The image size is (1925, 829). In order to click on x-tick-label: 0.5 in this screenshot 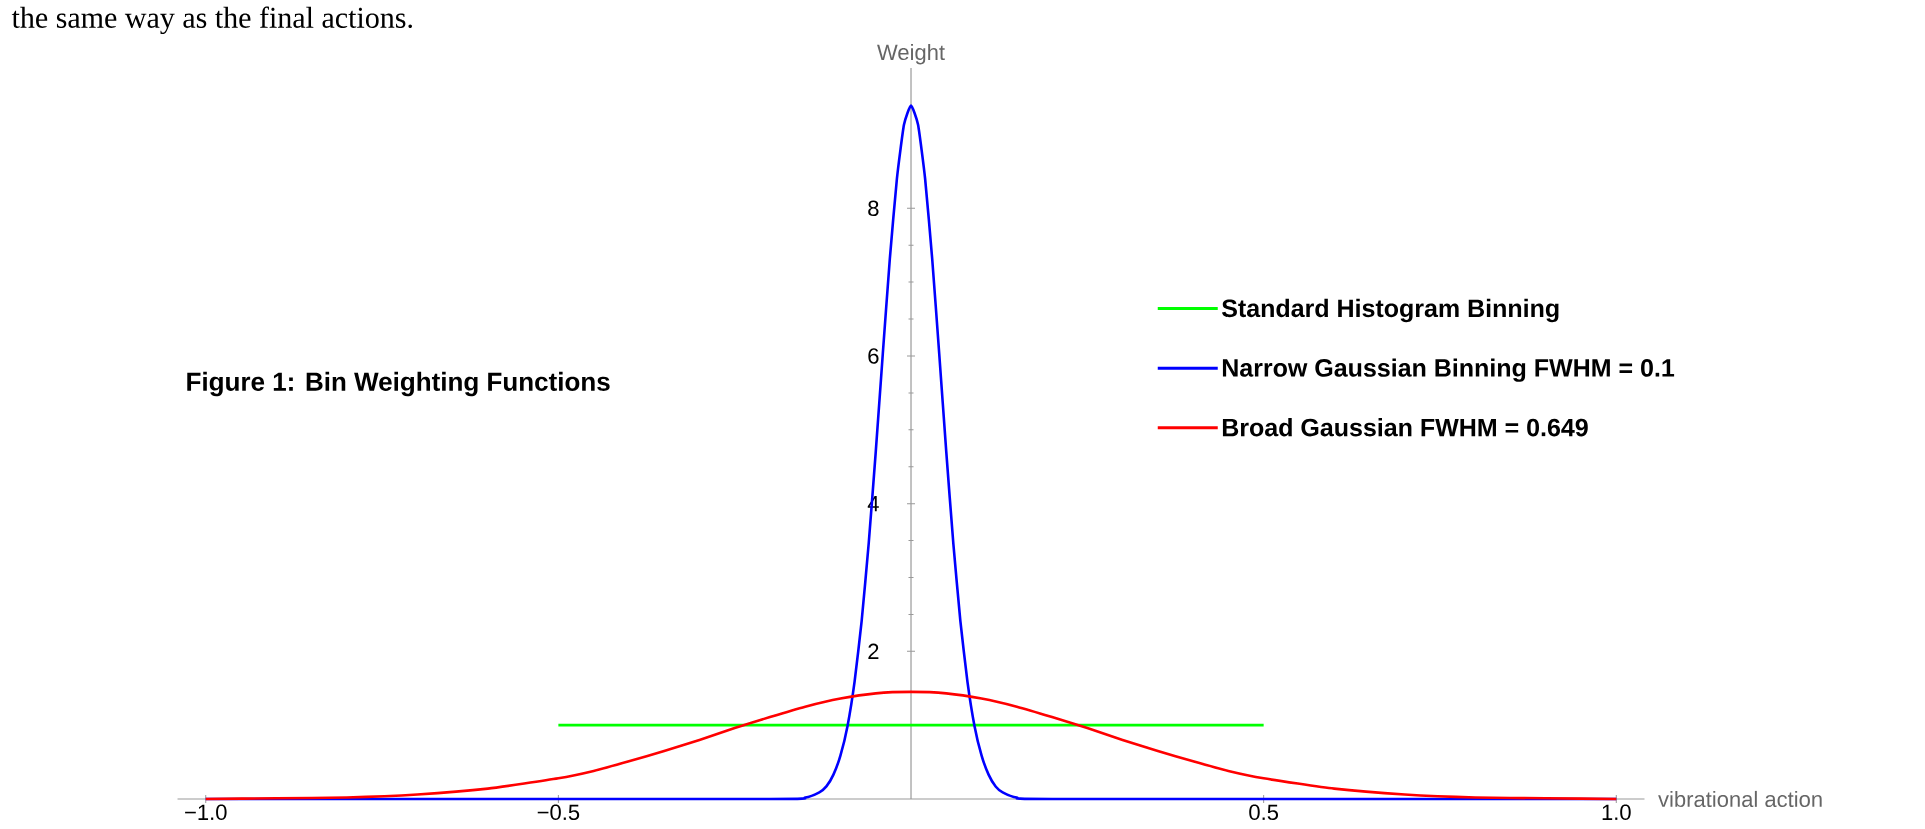, I will do `click(1264, 812)`.